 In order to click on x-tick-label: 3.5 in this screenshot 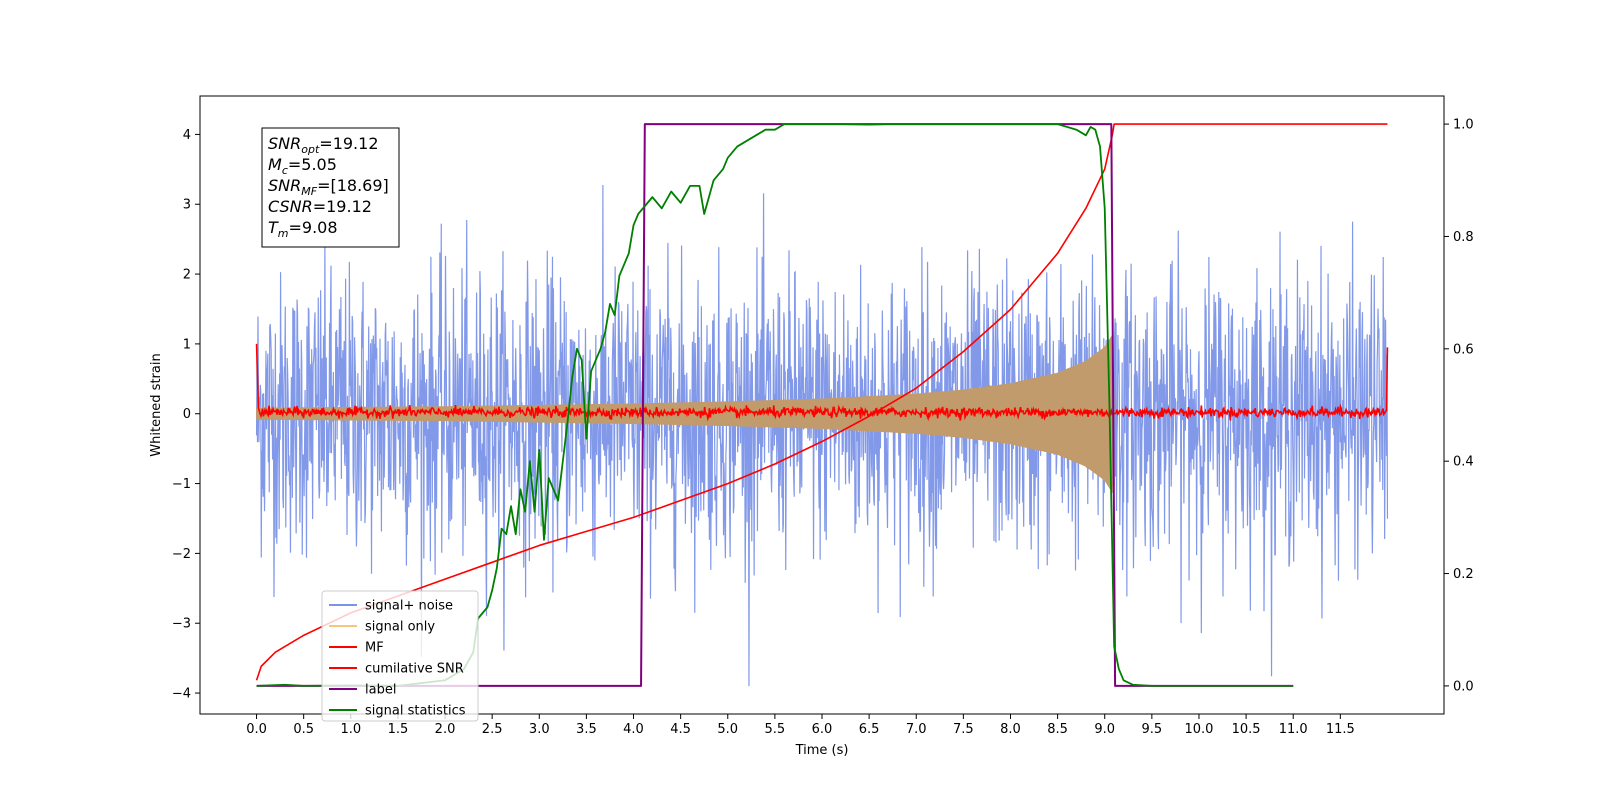, I will do `click(586, 729)`.